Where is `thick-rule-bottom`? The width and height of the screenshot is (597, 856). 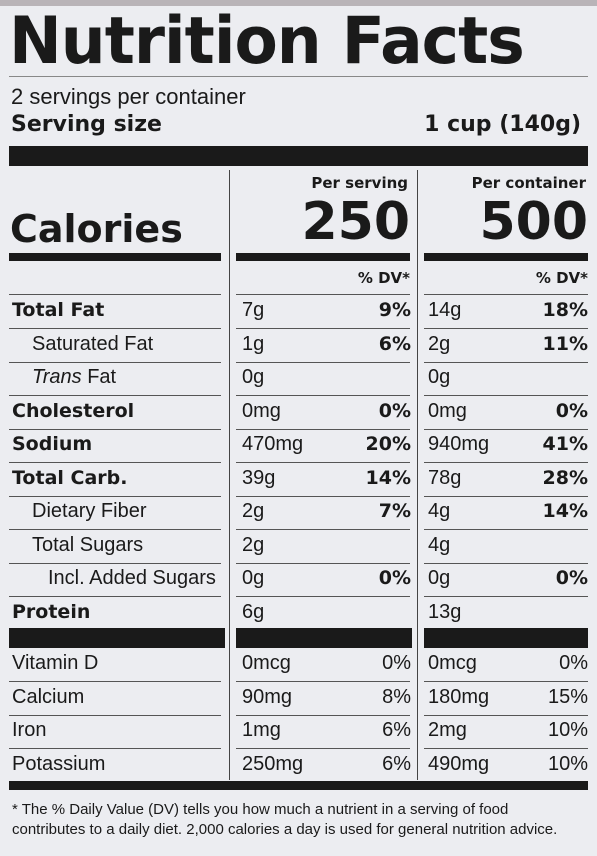 thick-rule-bottom is located at coordinates (298, 785).